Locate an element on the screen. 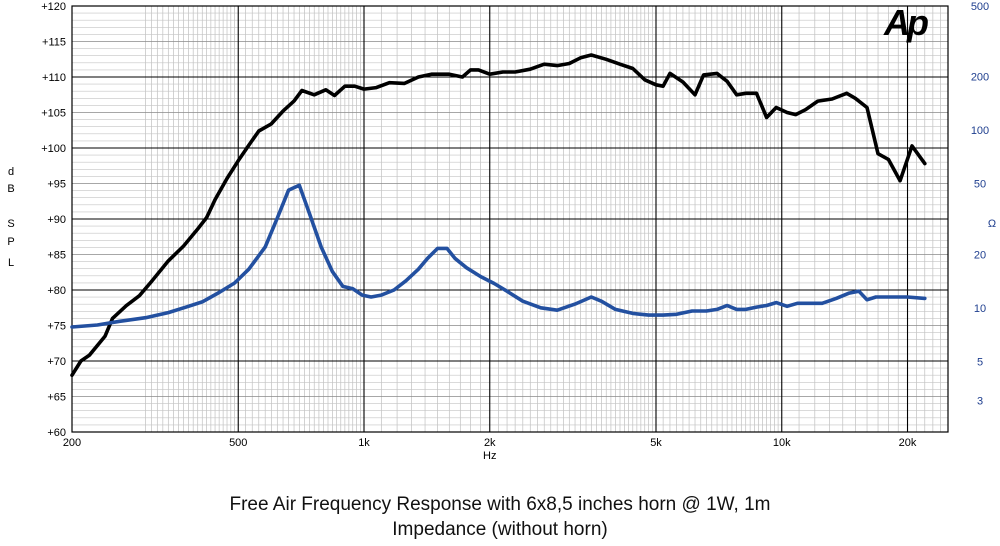 Image resolution: width=1000 pixels, height=546 pixels. right-axis-ticks: 3 5 10 20 50 100 200 500 is located at coordinates (980, 204).